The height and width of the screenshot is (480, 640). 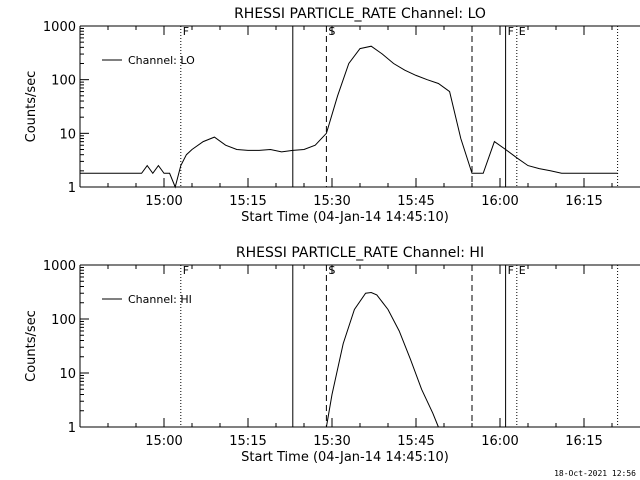 What do you see at coordinates (360, 253) in the screenshot?
I see `chart-title: RHESSI PARTICLE_RATE Channel: HI` at bounding box center [360, 253].